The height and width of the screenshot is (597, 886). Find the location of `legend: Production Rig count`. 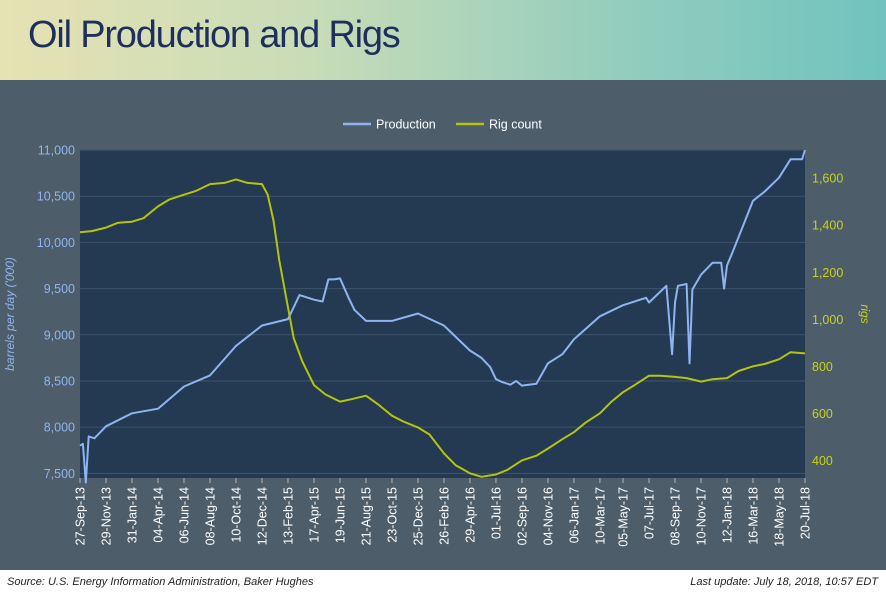

legend: Production Rig count is located at coordinates (442, 125).